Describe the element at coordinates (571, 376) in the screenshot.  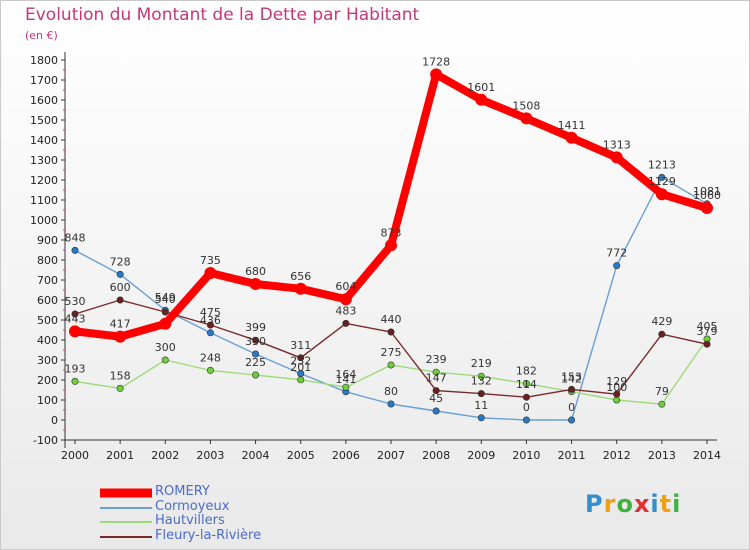
I see `data-label: 153` at that location.